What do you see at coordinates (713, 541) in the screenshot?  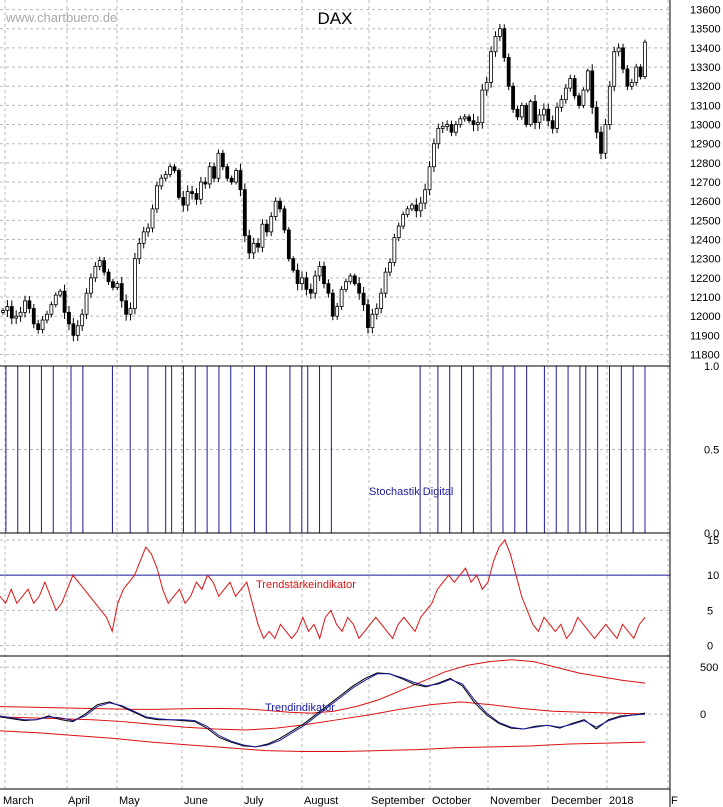 I see `trendstaerke-tick-label: 15` at bounding box center [713, 541].